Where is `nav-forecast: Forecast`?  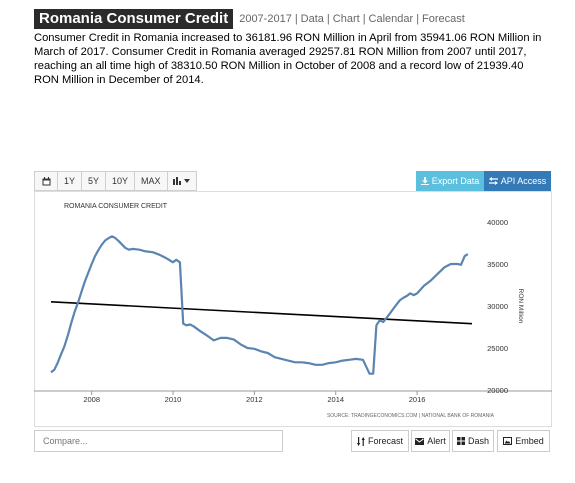 nav-forecast: Forecast is located at coordinates (443, 19).